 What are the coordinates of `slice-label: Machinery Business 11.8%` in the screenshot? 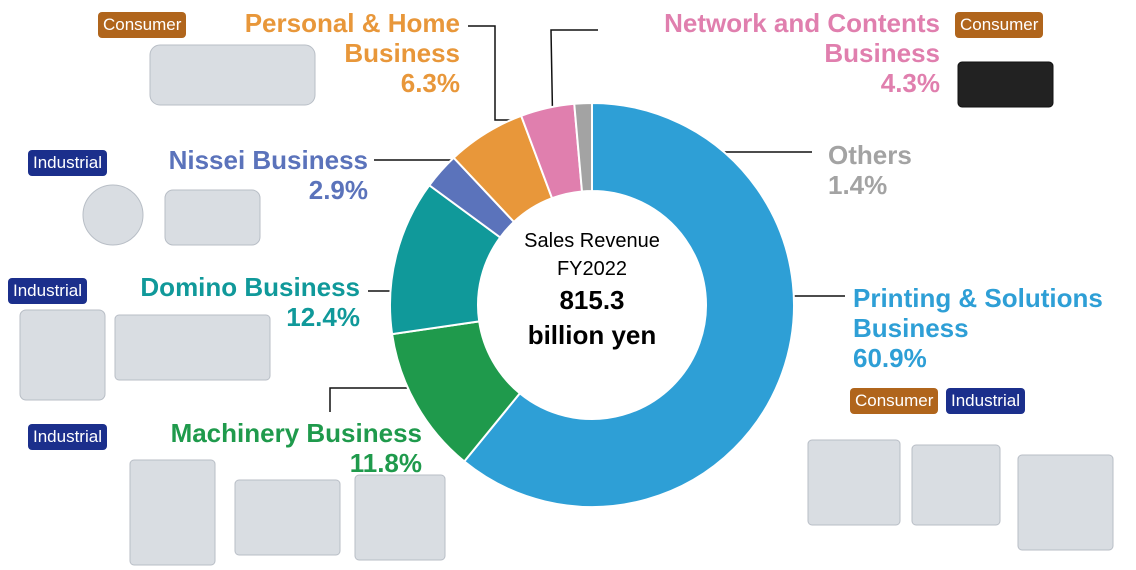 It's located at (262, 448).